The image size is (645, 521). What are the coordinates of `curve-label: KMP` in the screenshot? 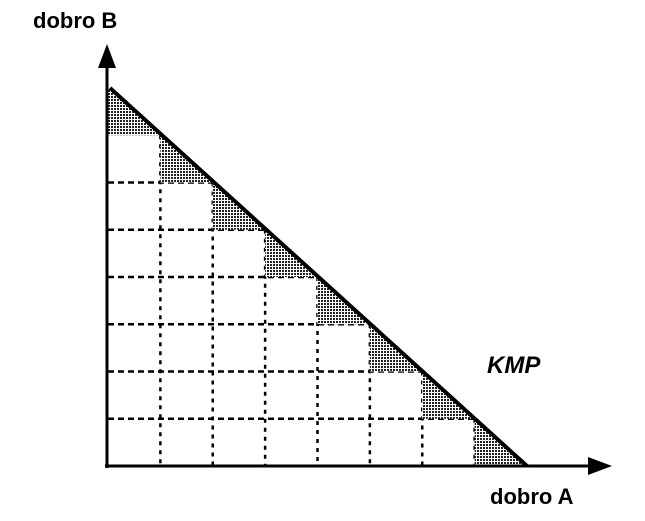 It's located at (514, 365).